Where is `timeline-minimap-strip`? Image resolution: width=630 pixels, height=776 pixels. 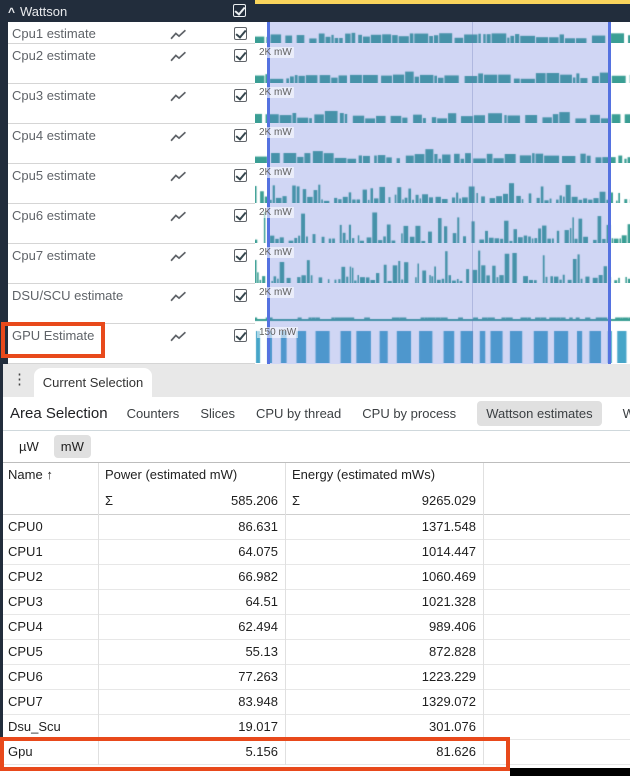
timeline-minimap-strip is located at coordinates (442, 2).